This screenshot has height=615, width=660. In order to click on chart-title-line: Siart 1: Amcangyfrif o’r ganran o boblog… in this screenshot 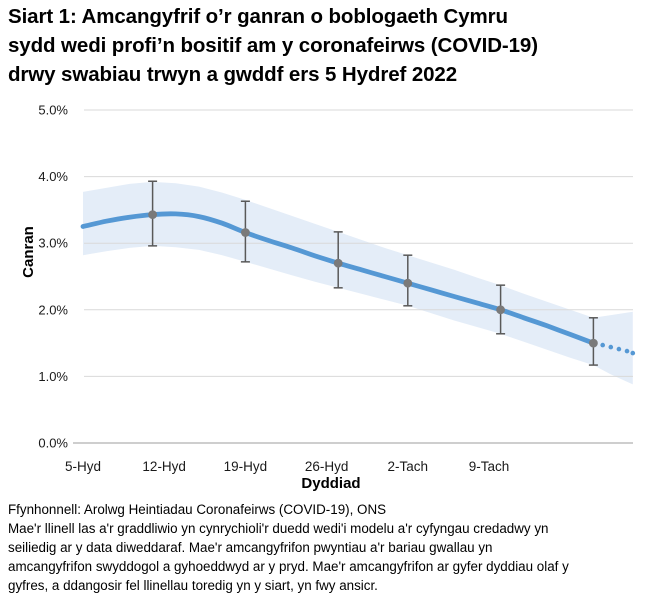, I will do `click(258, 16)`.